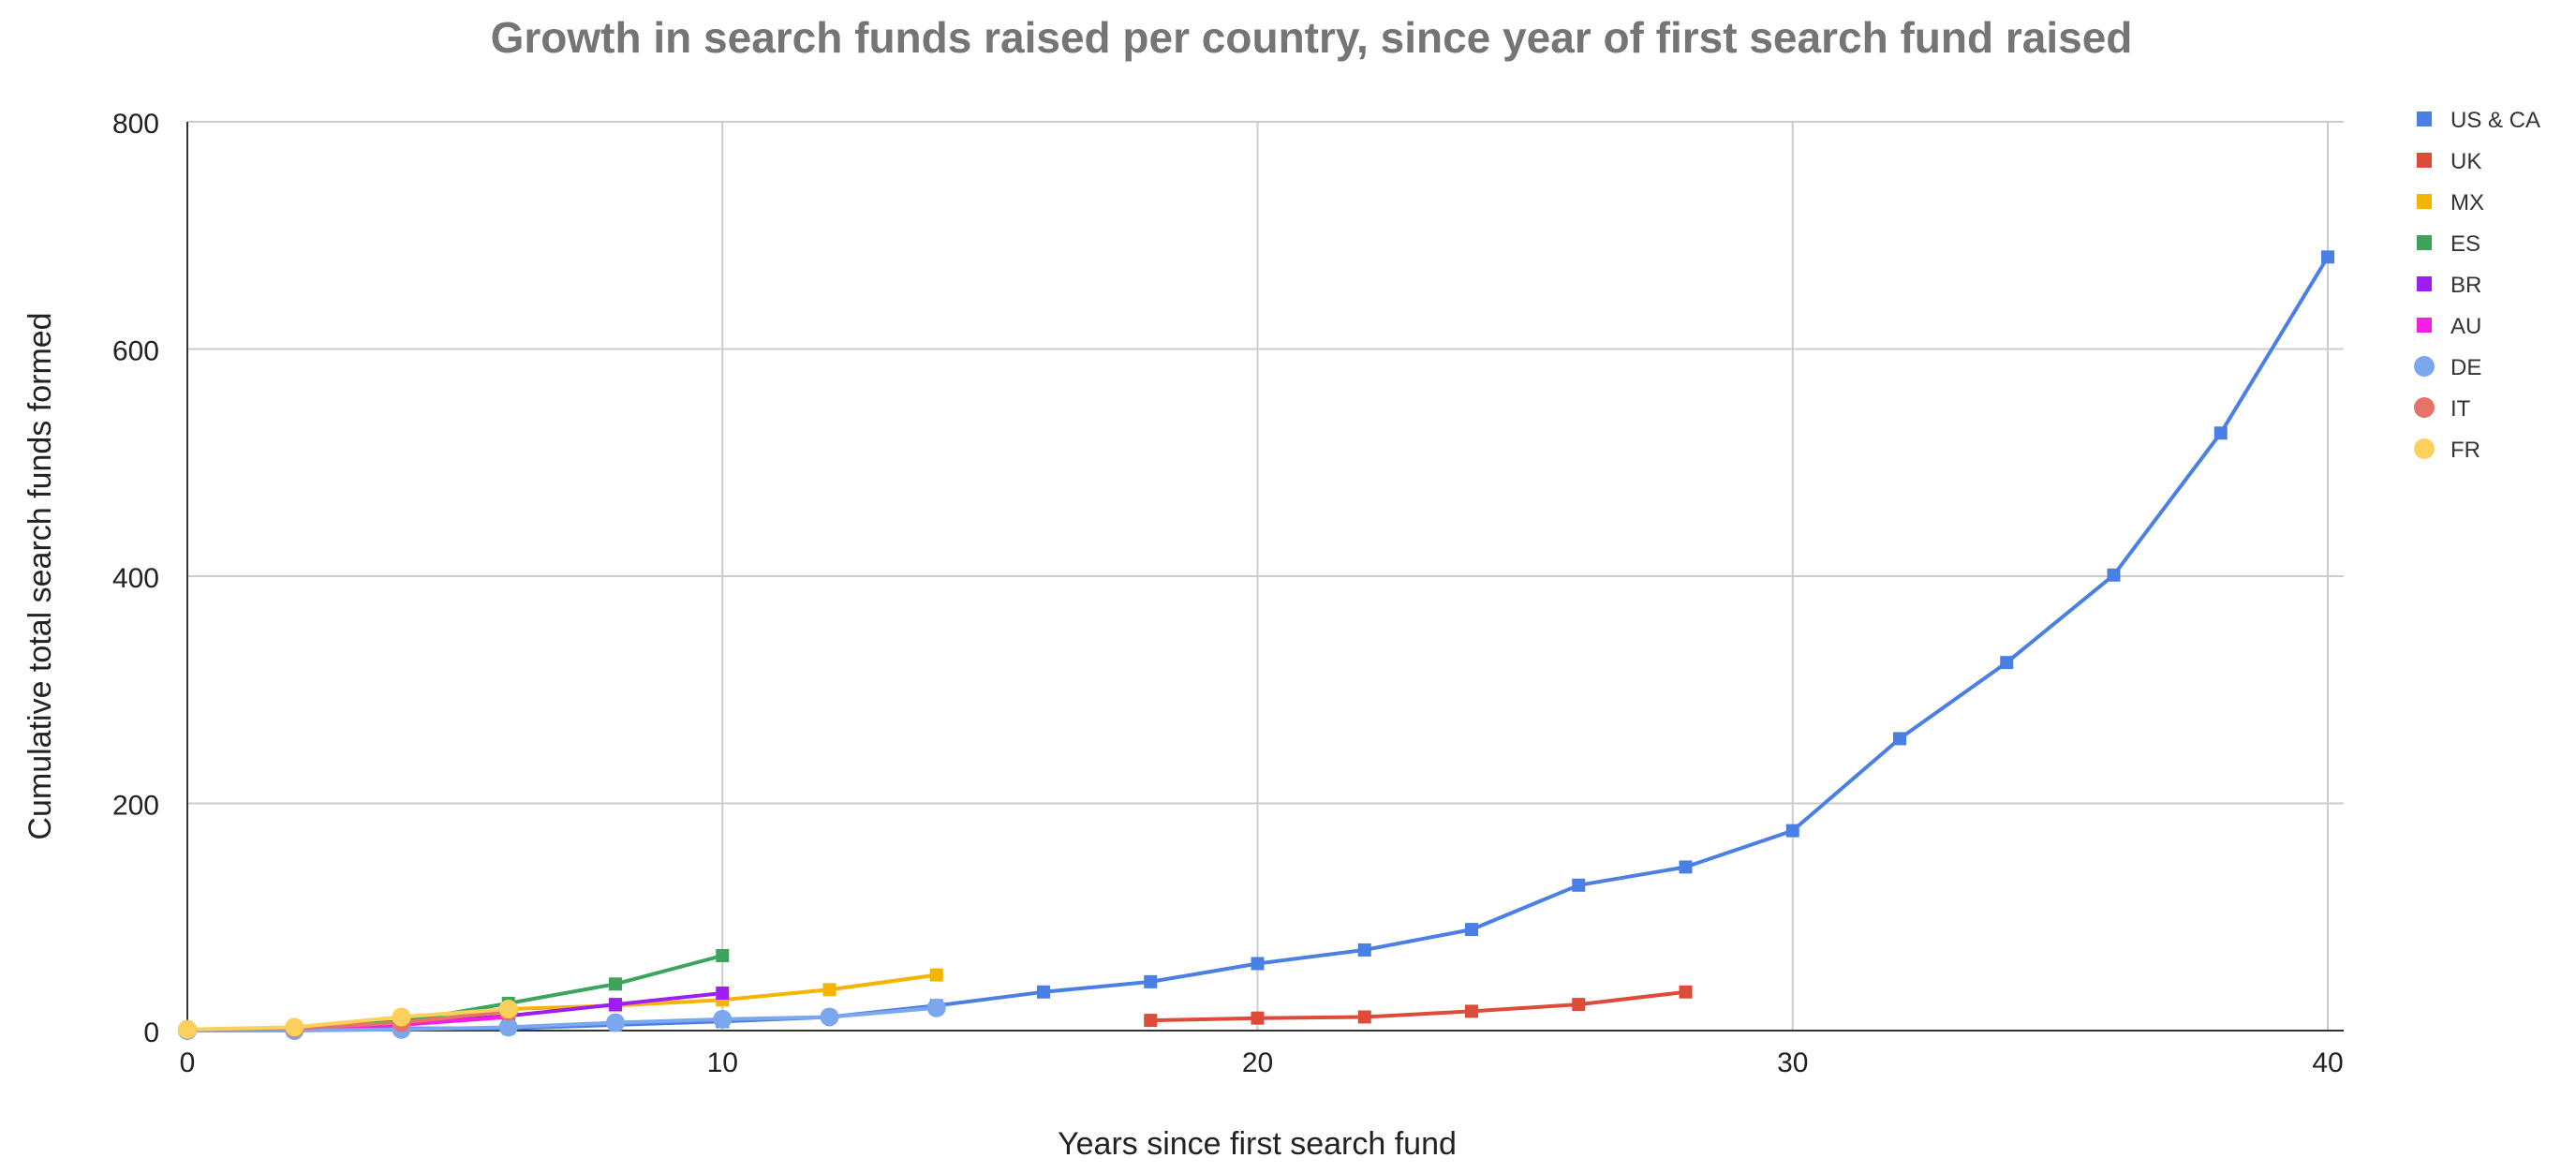 The height and width of the screenshot is (1173, 2576). What do you see at coordinates (348, 1019) in the screenshot?
I see `series-line-fr` at bounding box center [348, 1019].